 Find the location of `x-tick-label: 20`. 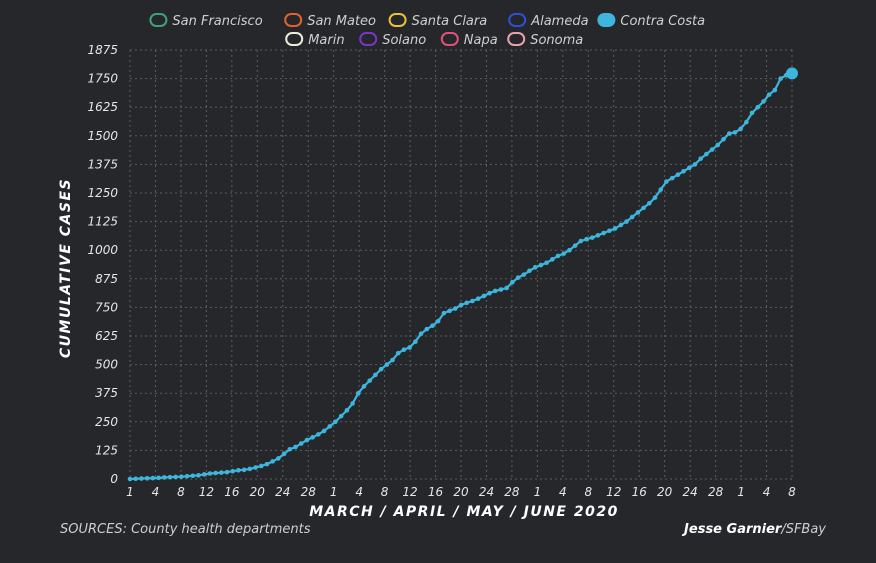

x-tick-label: 20 is located at coordinates (461, 492).